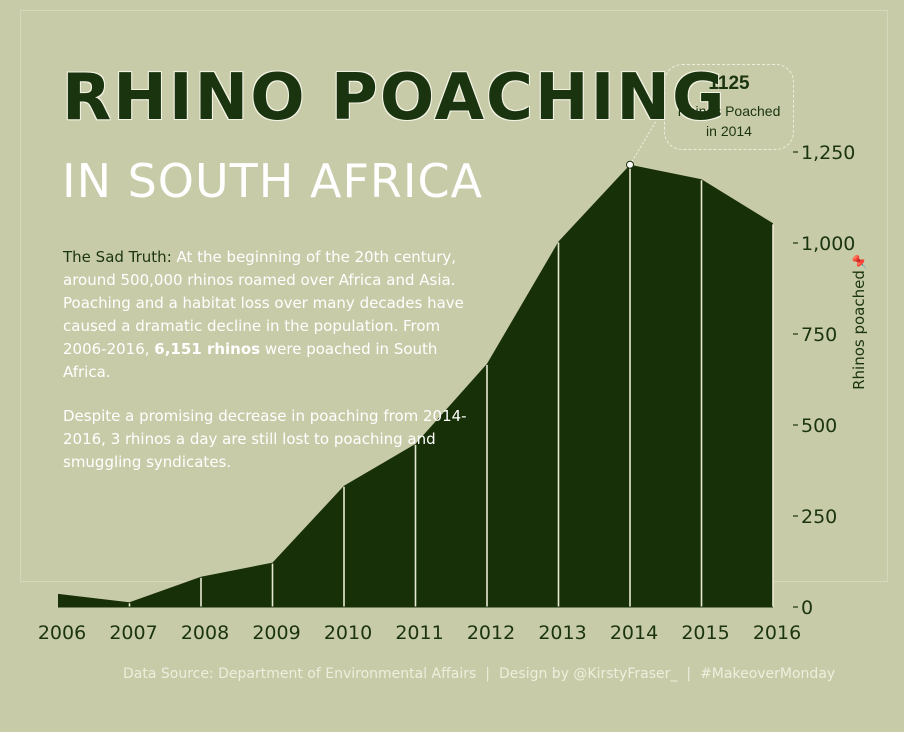 The height and width of the screenshot is (732, 904). Describe the element at coordinates (768, 674) in the screenshot. I see `footer-tag: #MakeoverMonday` at that location.